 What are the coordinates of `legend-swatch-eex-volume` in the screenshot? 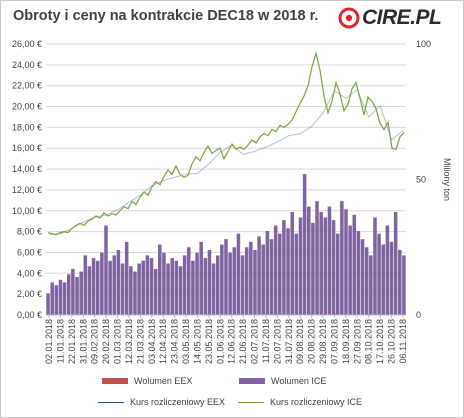 It's located at (115, 381).